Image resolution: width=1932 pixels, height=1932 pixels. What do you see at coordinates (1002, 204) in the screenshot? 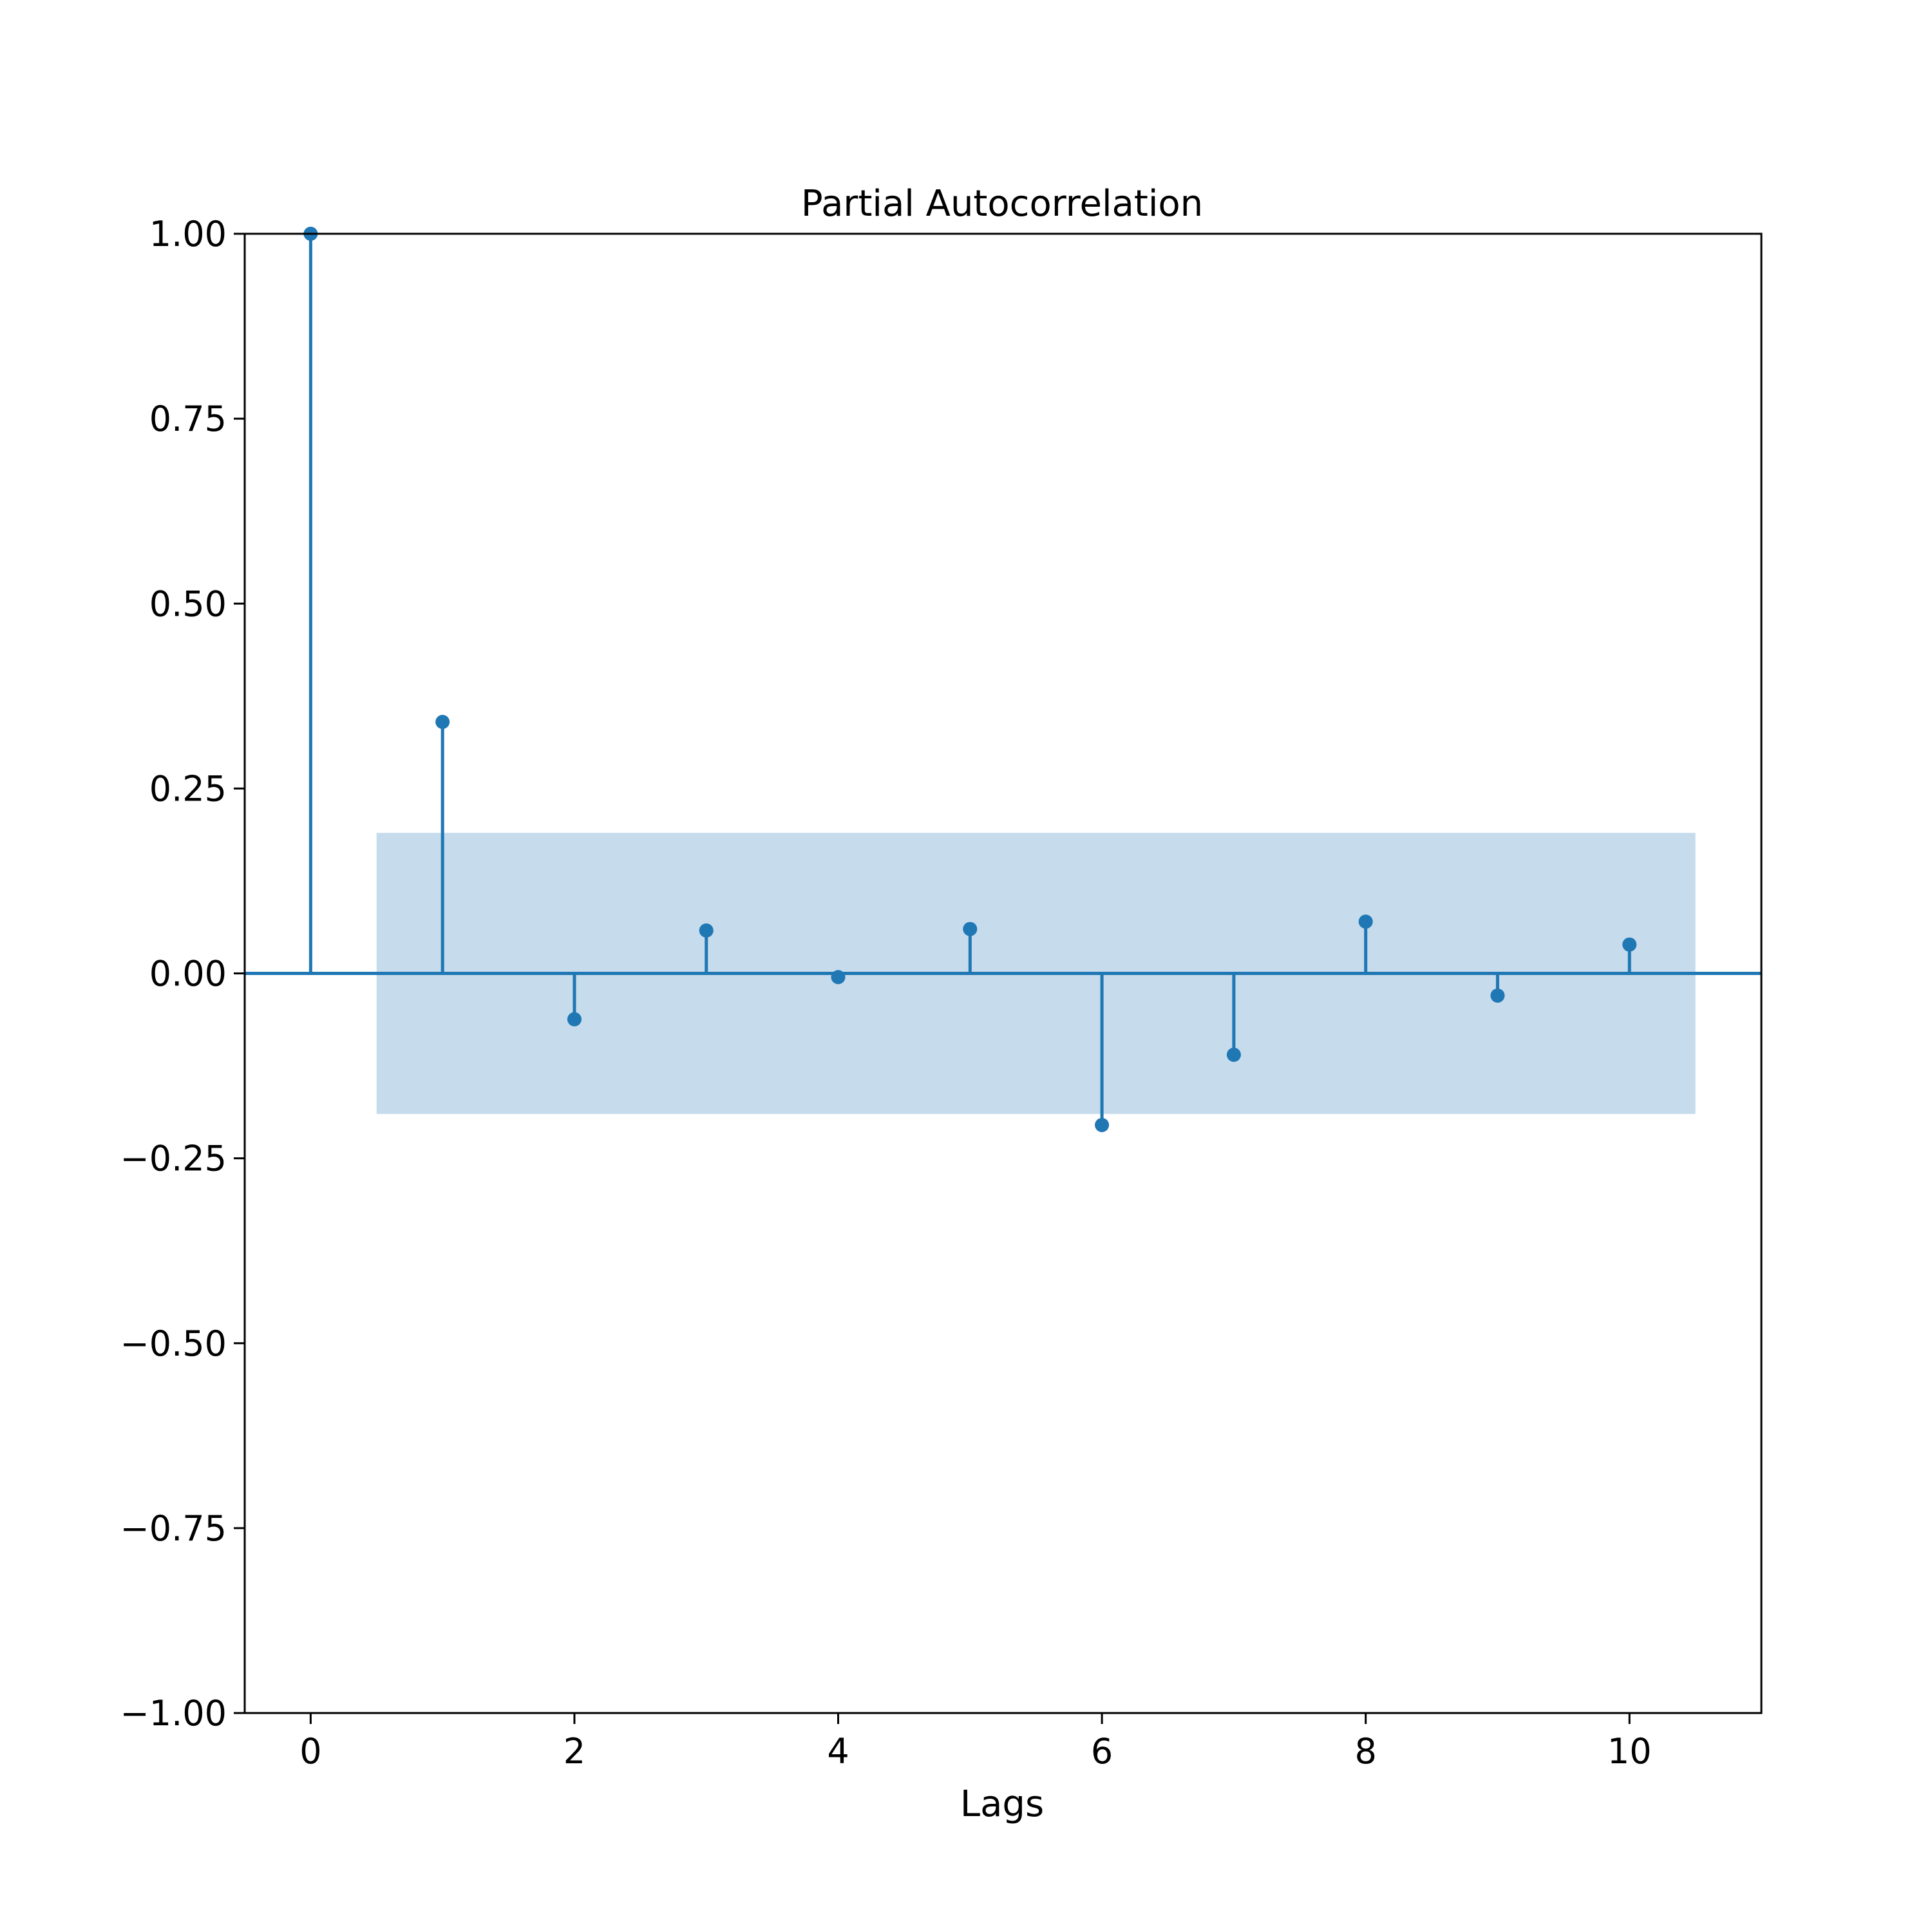
I see `chart-title: Partial Autocorrelation` at bounding box center [1002, 204].